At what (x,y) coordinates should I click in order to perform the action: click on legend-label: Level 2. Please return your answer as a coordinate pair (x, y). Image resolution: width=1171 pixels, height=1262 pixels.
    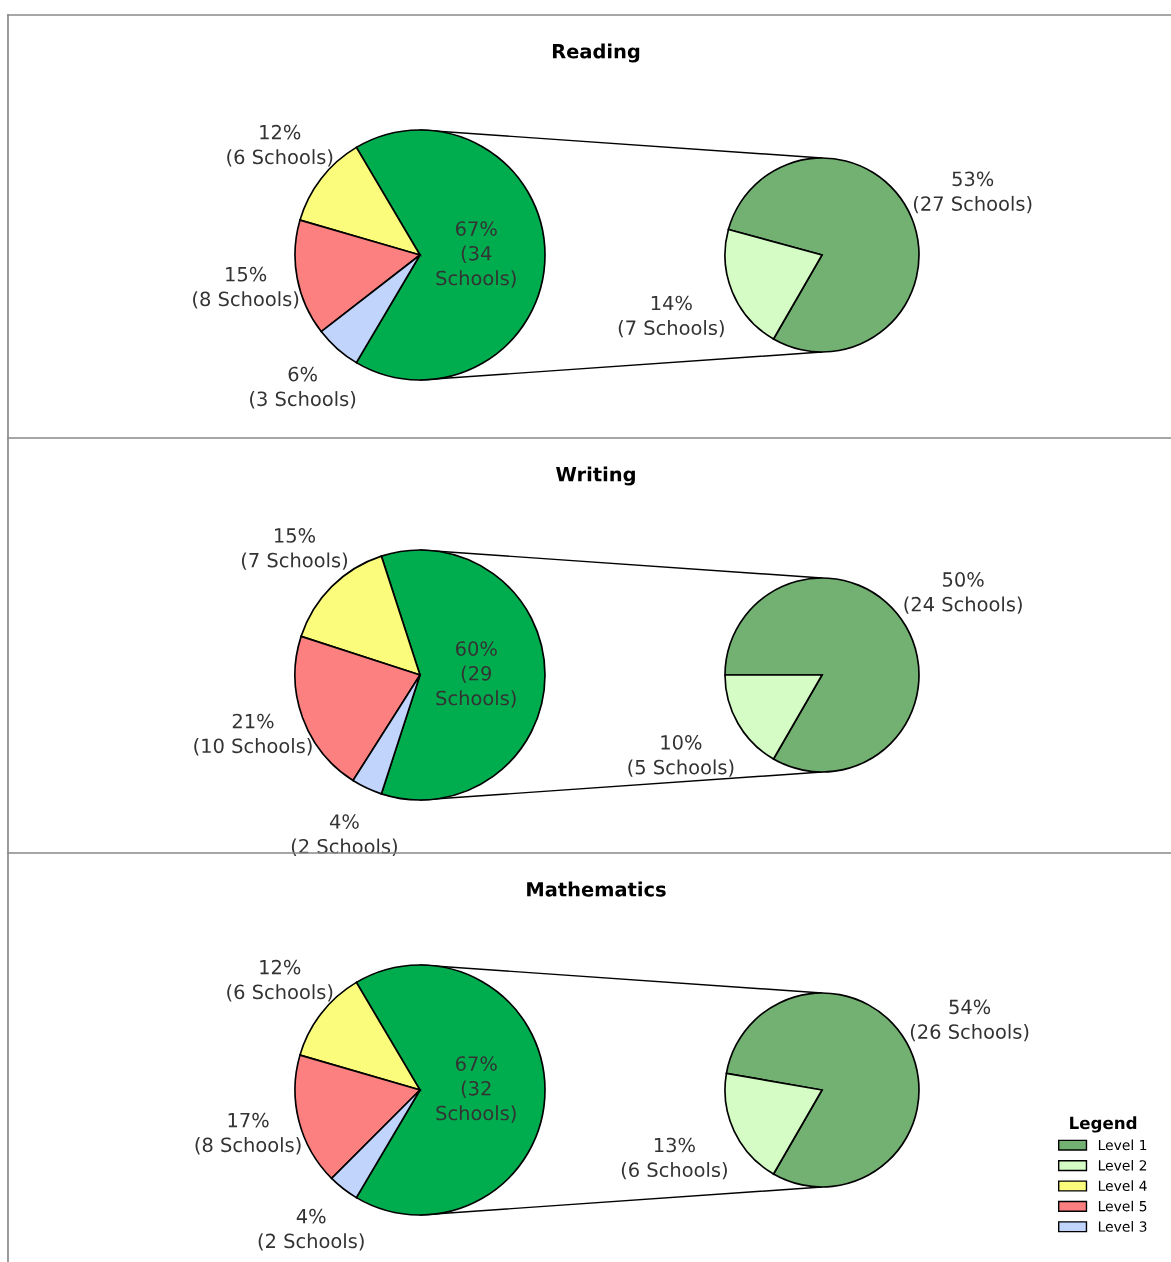
    Looking at the image, I should click on (1122, 1165).